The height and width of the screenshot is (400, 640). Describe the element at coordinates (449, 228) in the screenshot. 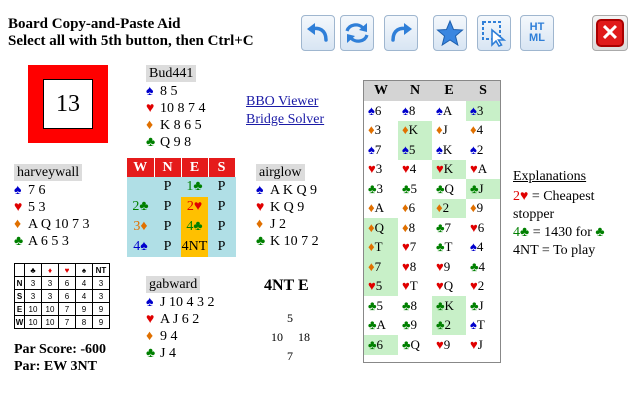

I see `played-card: ♣ 7` at that location.